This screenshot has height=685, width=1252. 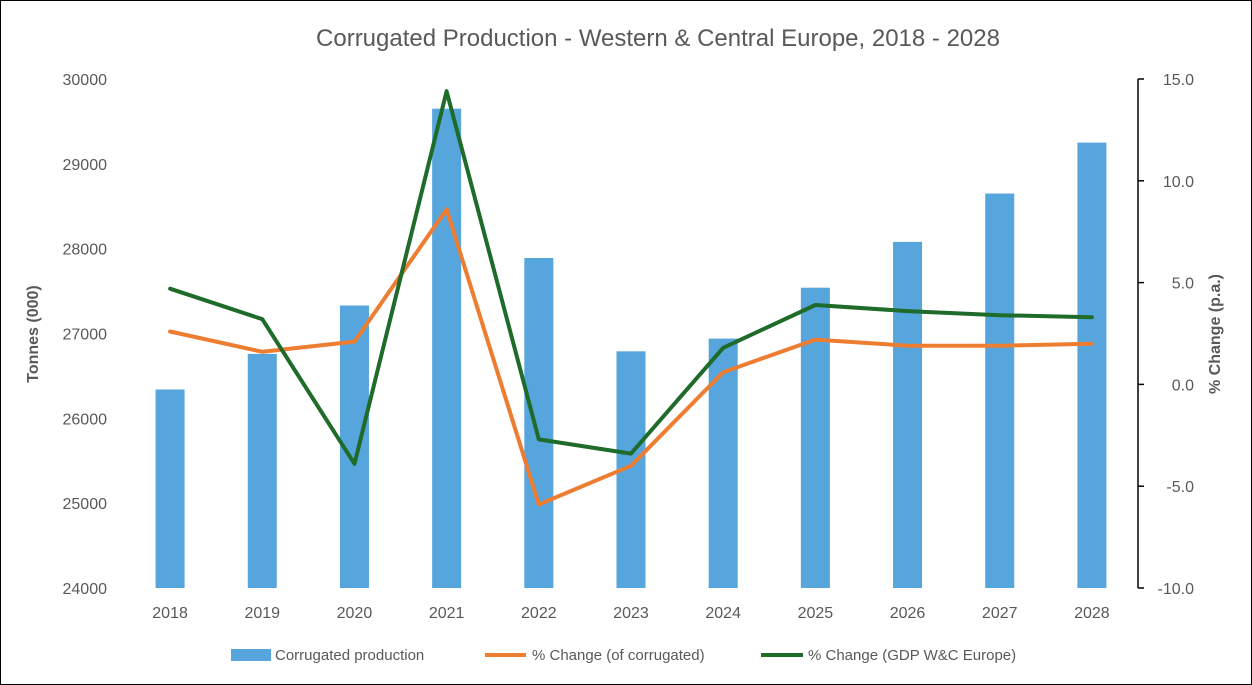 I want to click on x-tick-label: 2021, so click(x=447, y=613).